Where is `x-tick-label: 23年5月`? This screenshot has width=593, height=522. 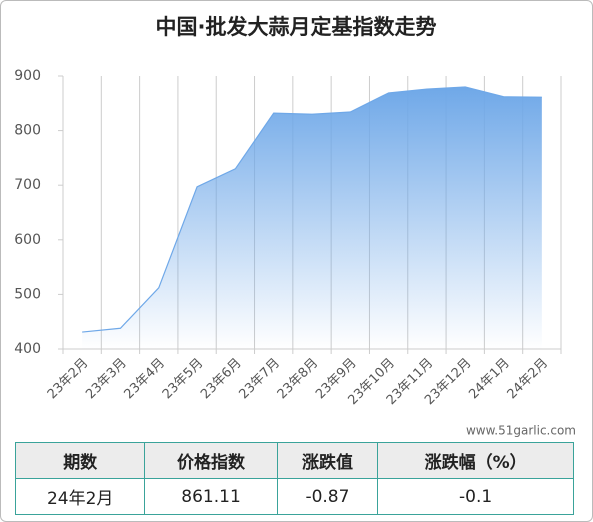
x-tick-label: 23年5月 is located at coordinates (183, 379).